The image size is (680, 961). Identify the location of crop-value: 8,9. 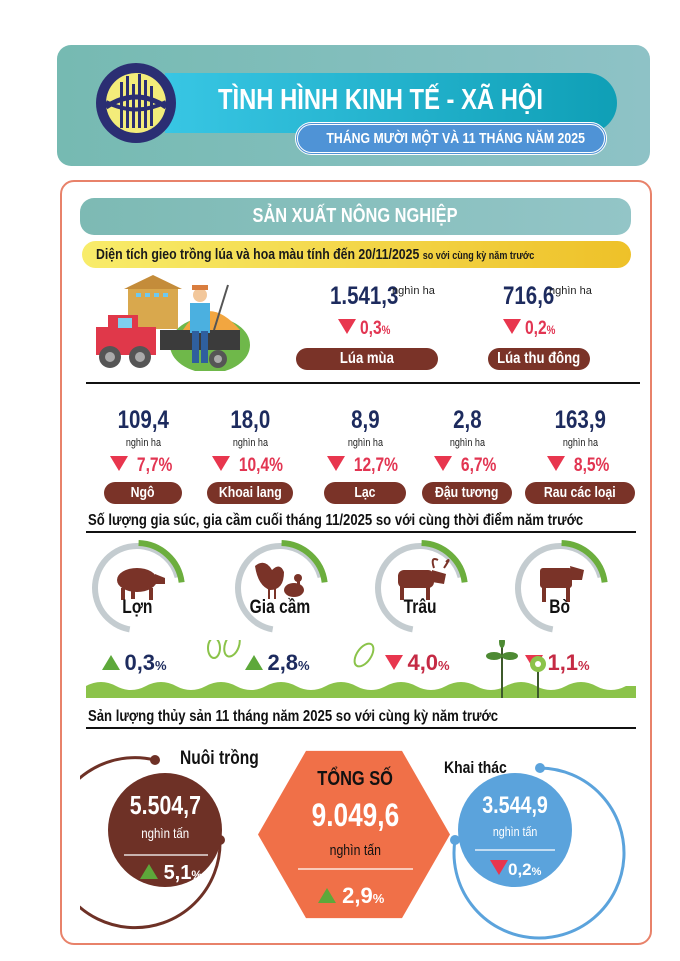
(365, 420).